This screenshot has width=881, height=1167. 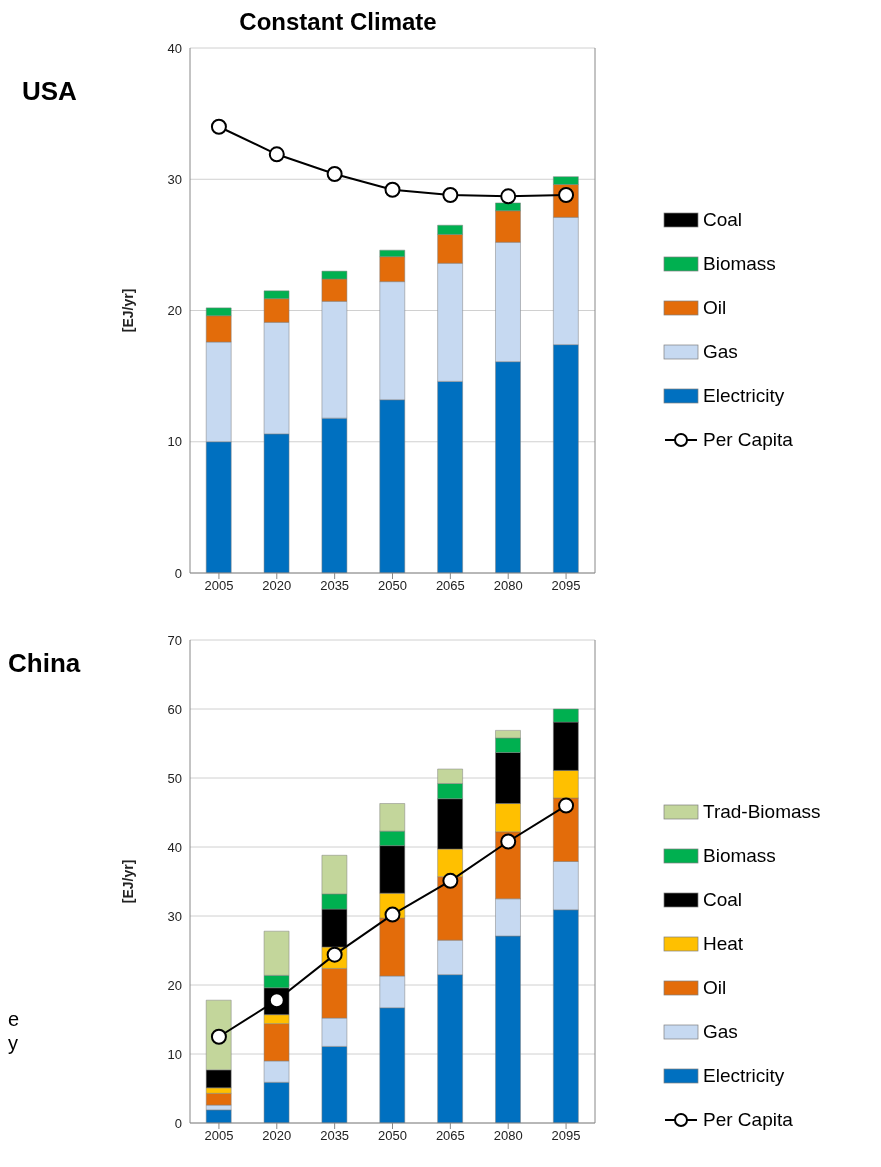 What do you see at coordinates (174, 709) in the screenshot?
I see `y-tick-label: 60` at bounding box center [174, 709].